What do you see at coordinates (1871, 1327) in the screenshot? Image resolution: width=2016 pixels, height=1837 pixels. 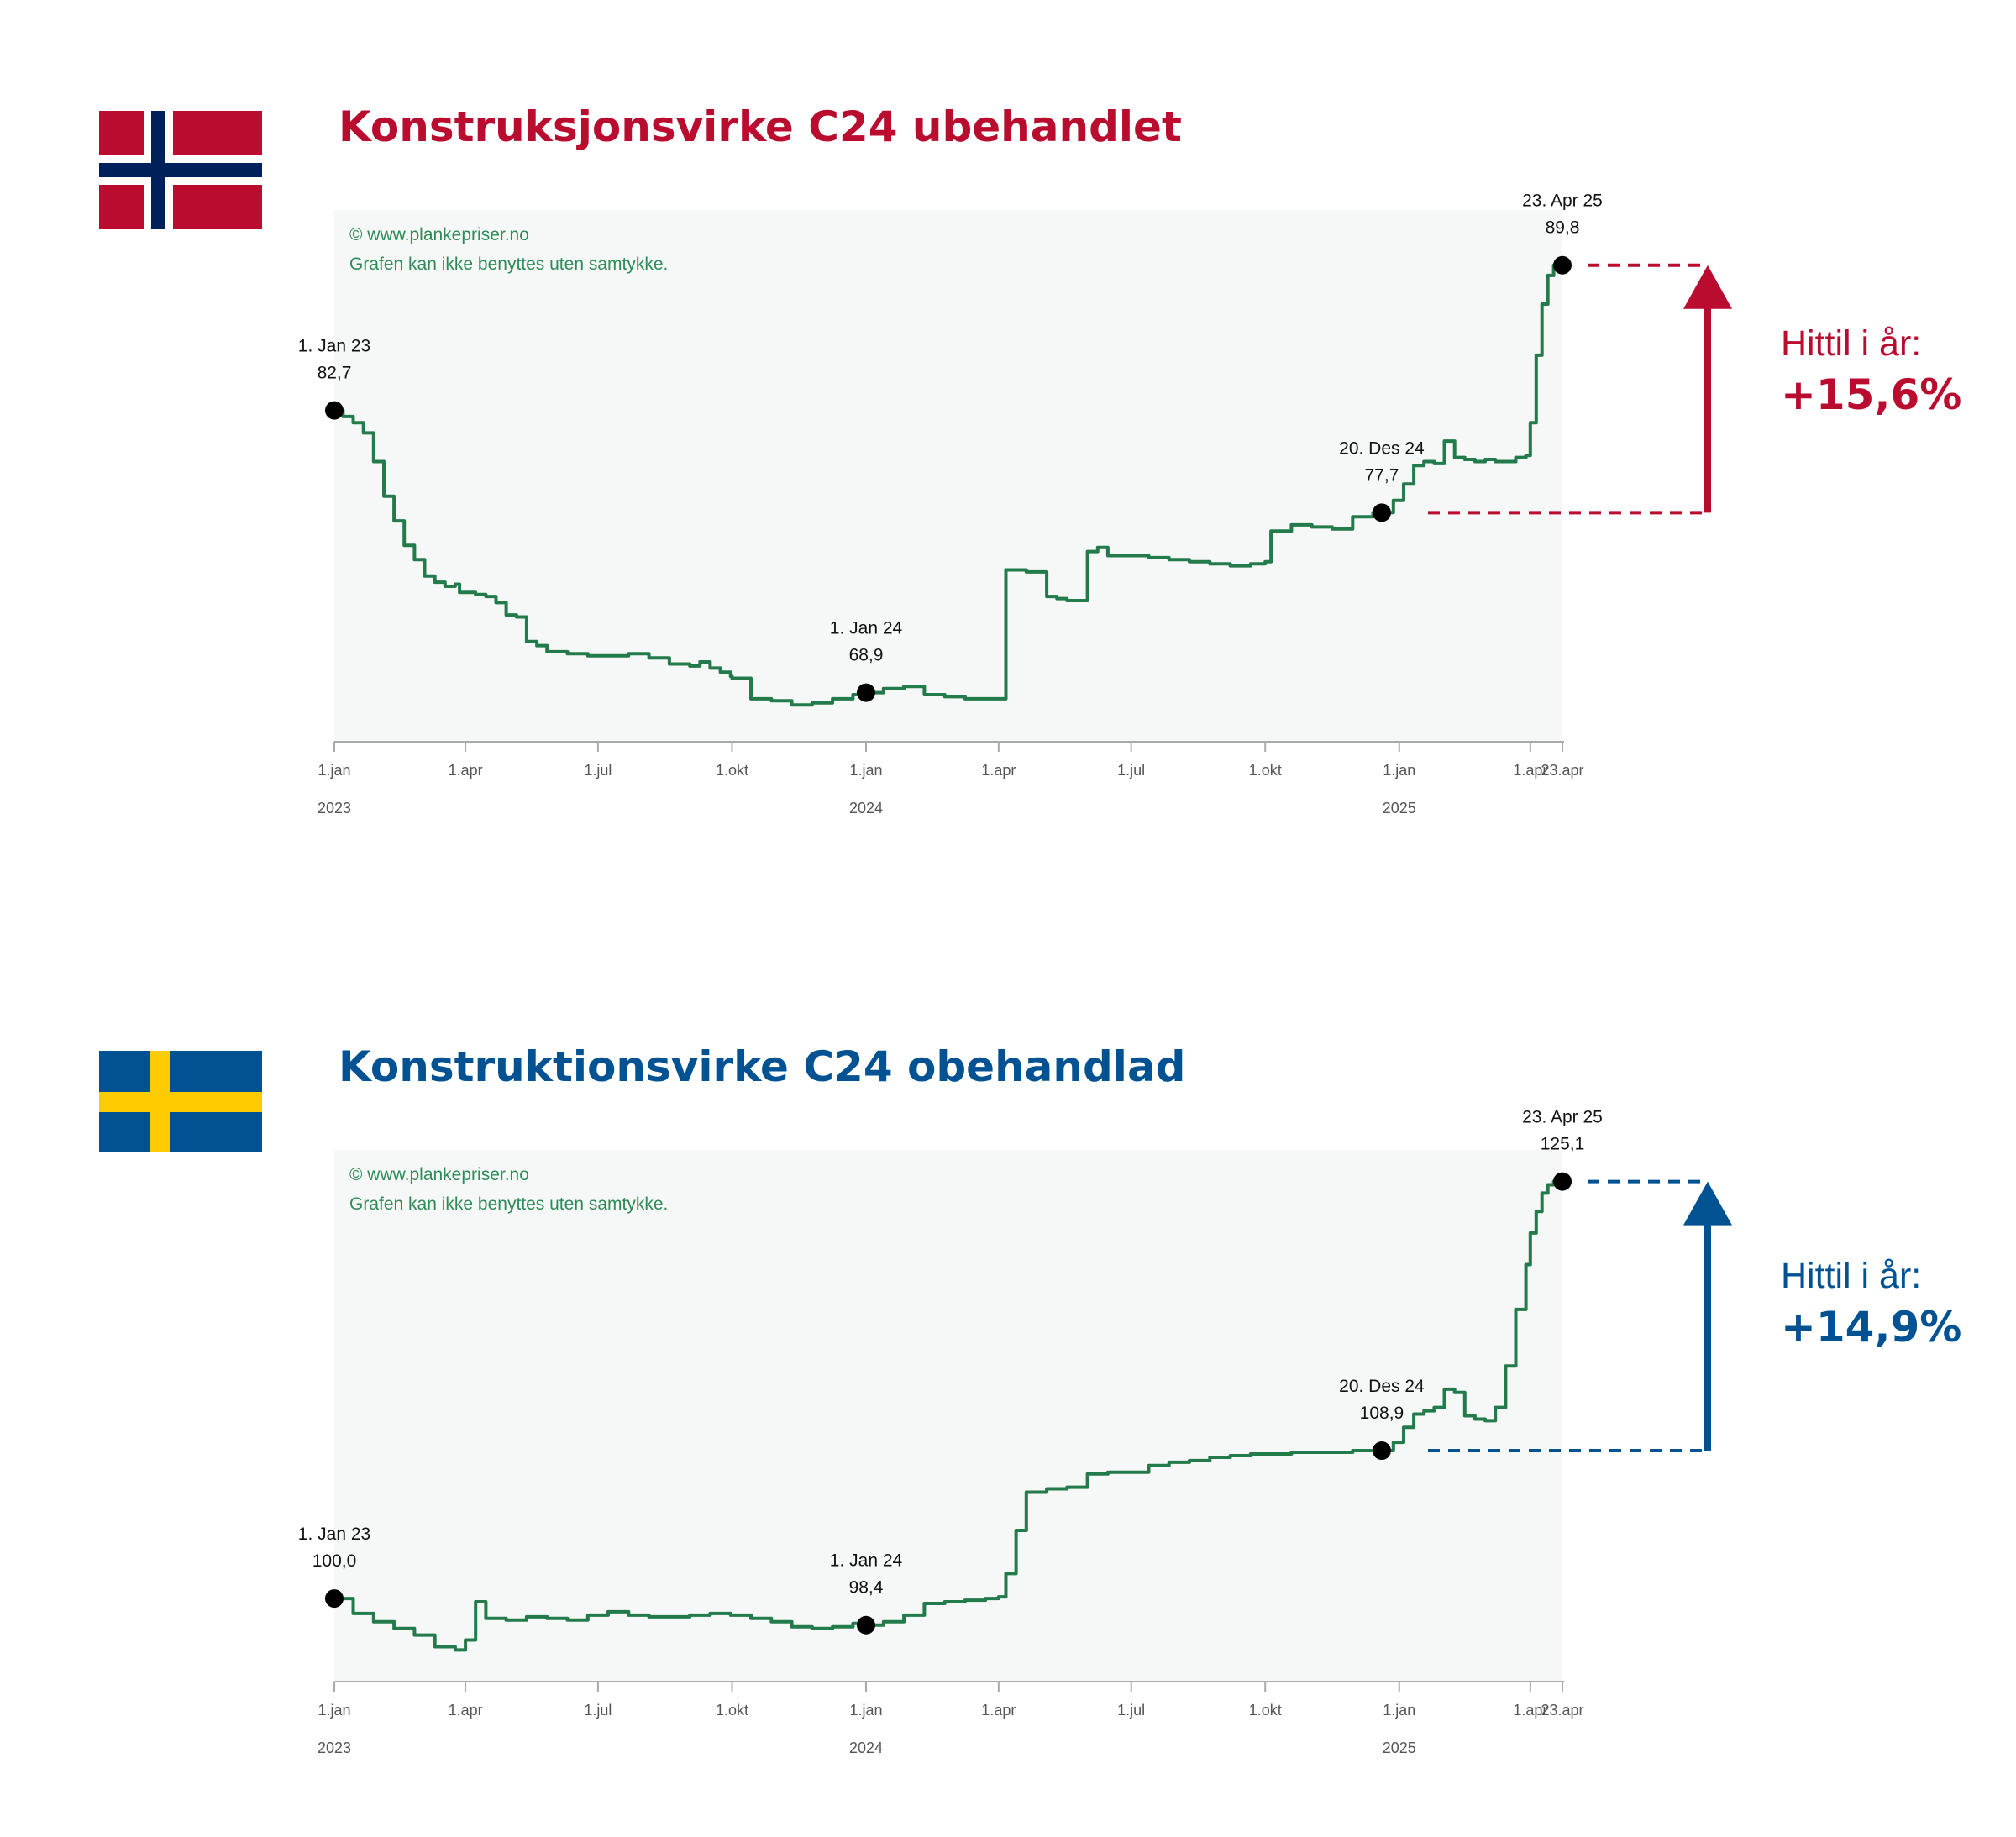 I see `ytd-value: +14,9%` at bounding box center [1871, 1327].